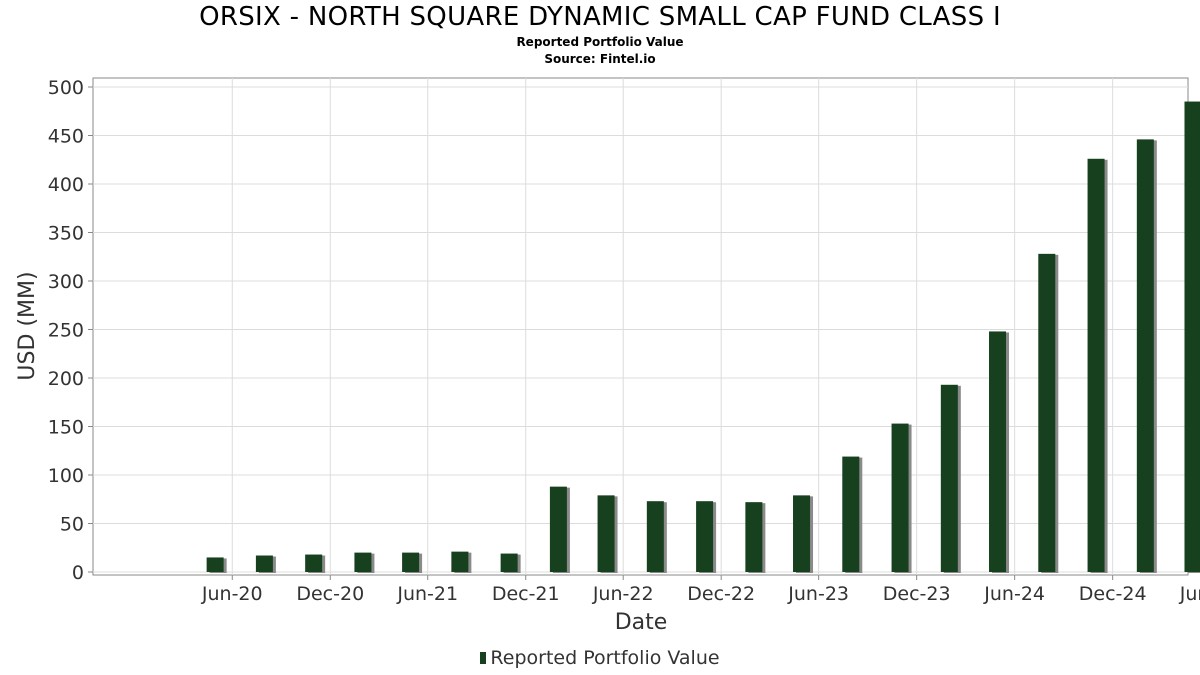 This screenshot has height=675, width=1200. Describe the element at coordinates (232, 594) in the screenshot. I see `x-tick-label: Jun-20` at that location.